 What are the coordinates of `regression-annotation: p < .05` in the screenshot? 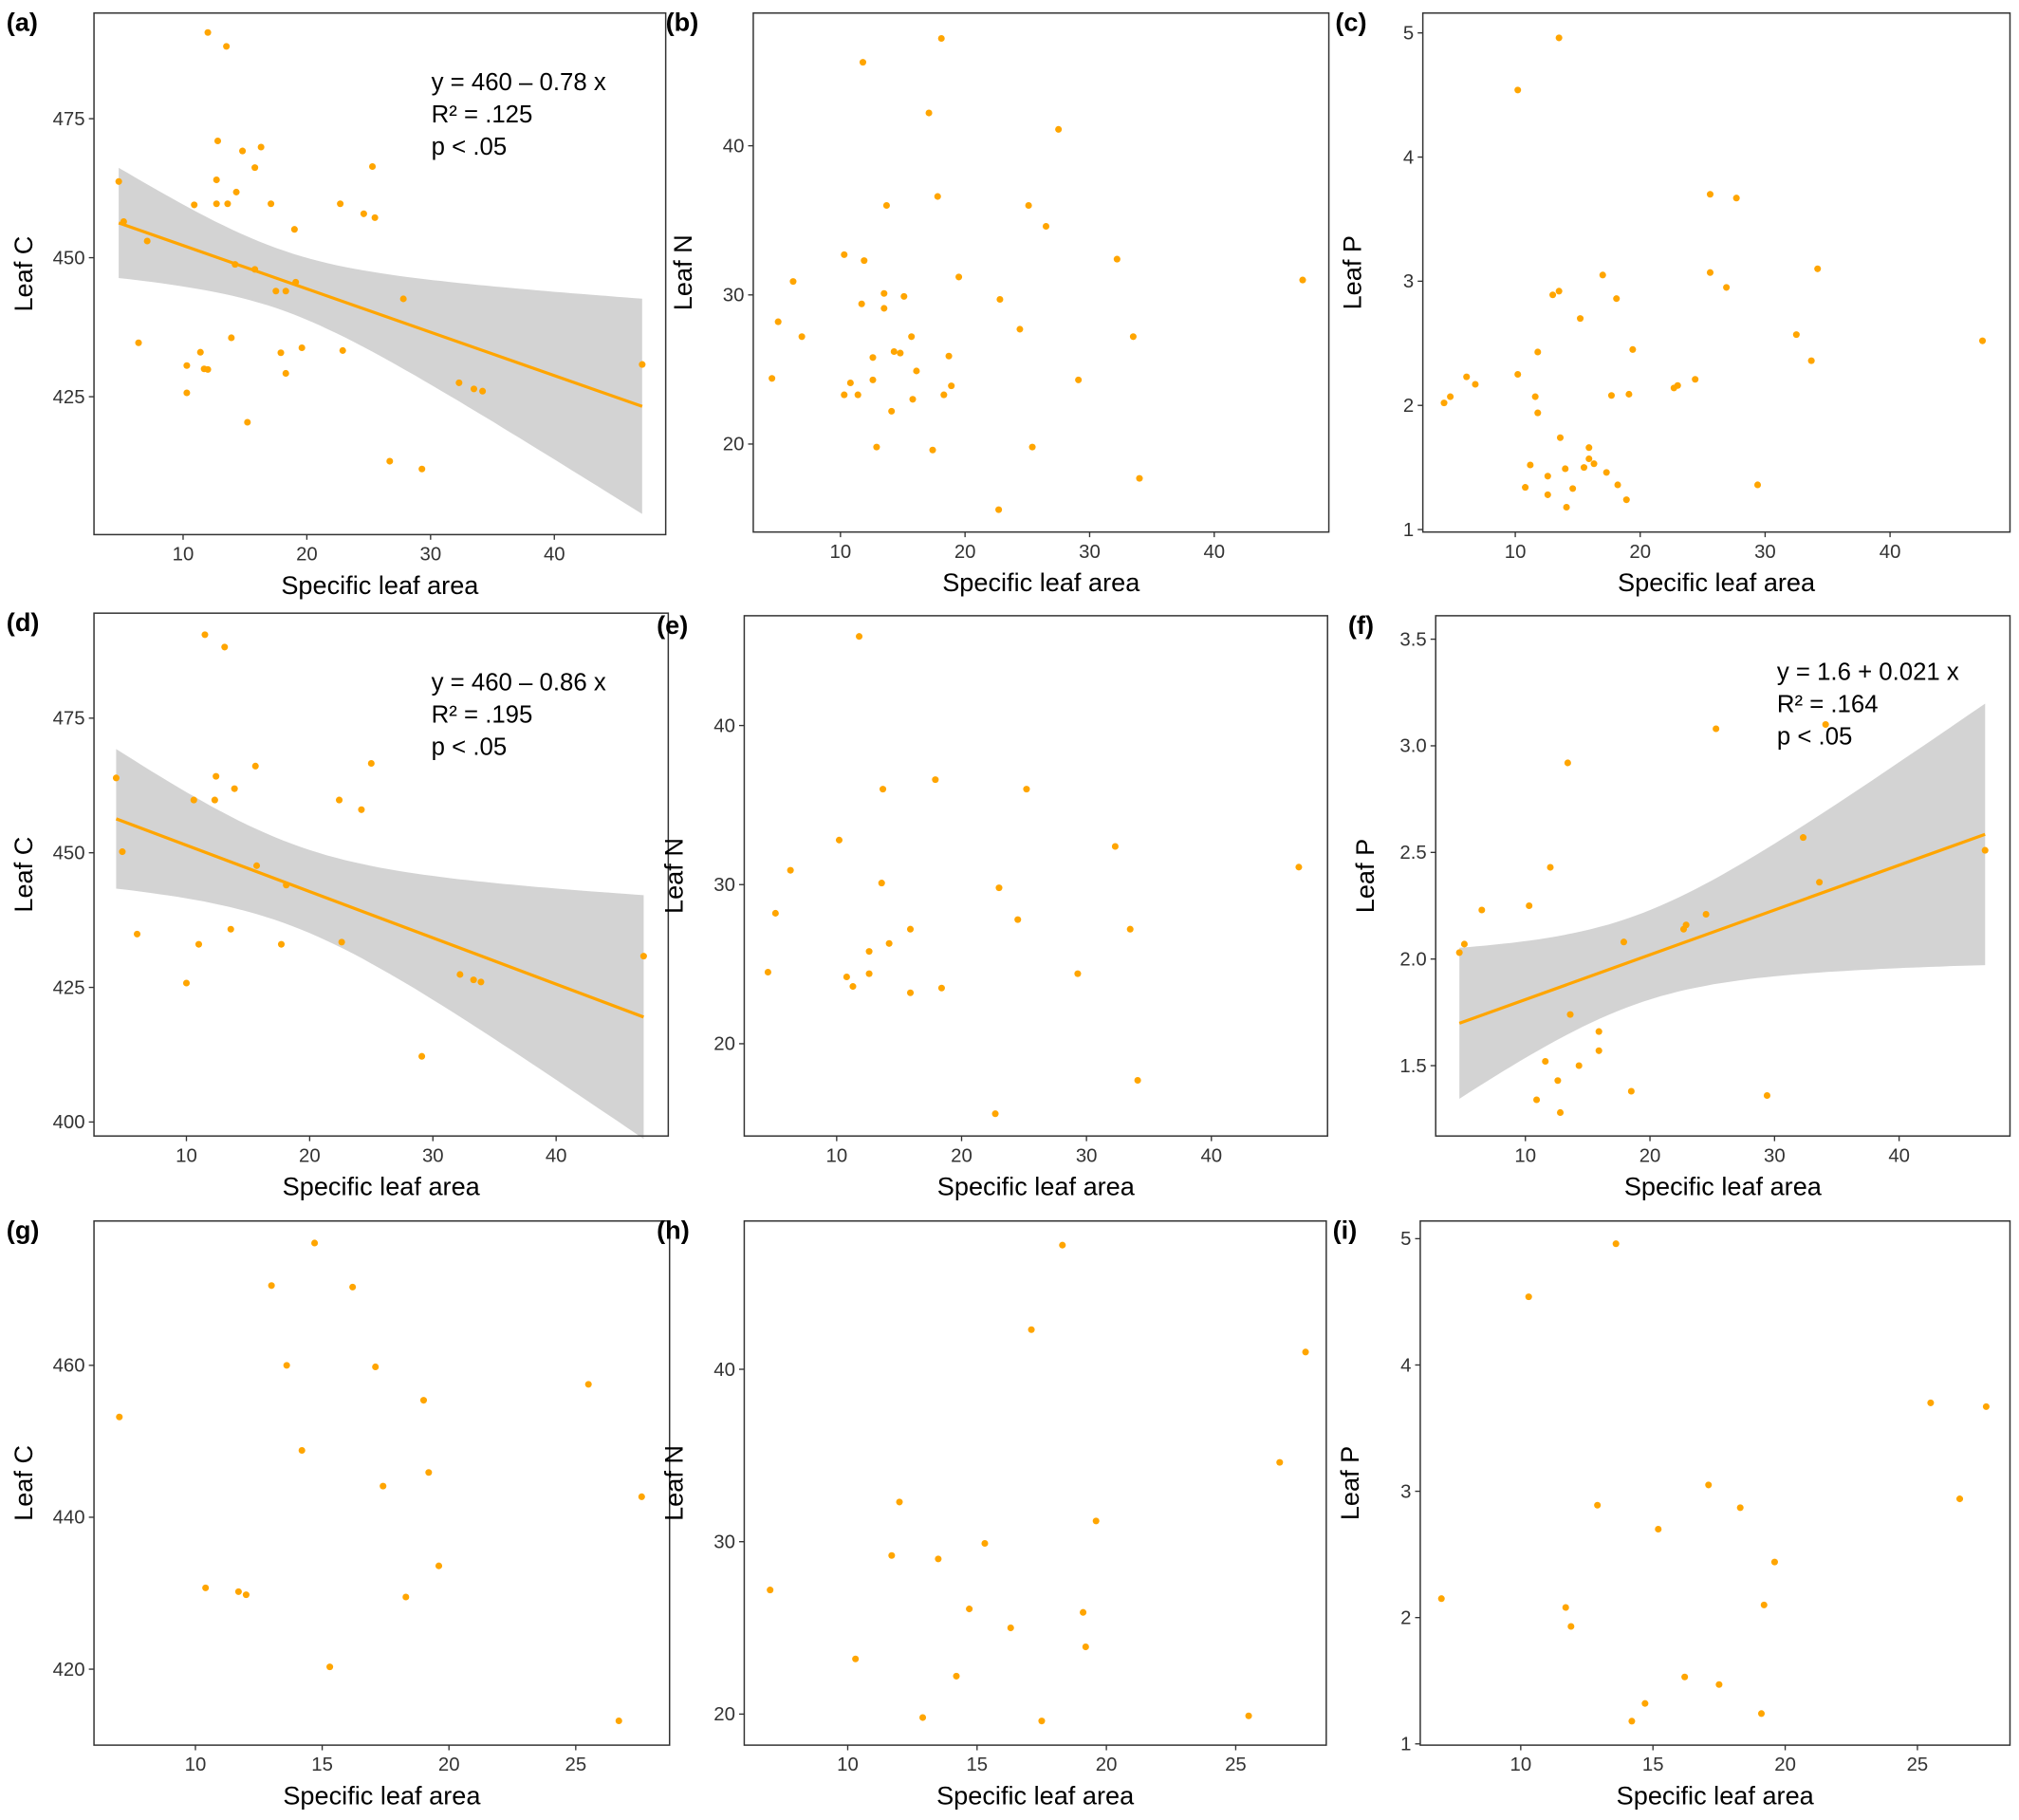 It's located at (470, 747).